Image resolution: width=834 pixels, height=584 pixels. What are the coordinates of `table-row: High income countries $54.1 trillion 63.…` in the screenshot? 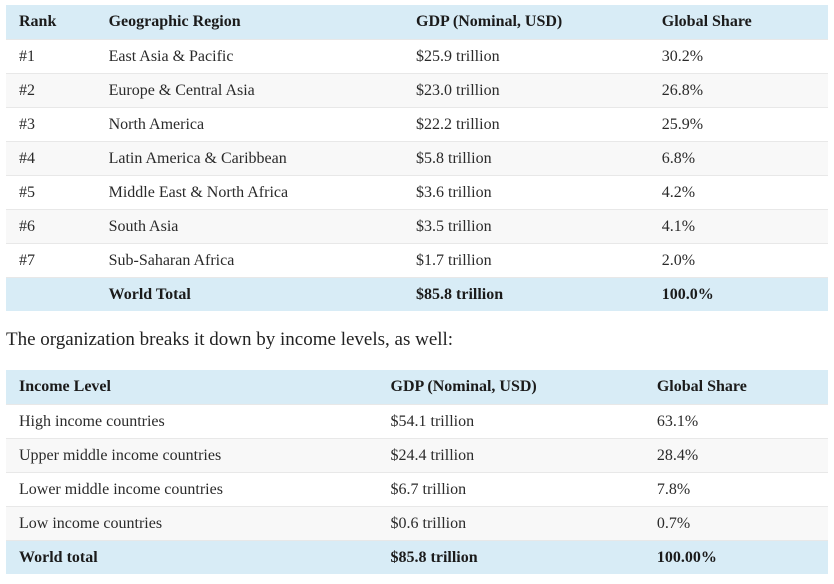 It's located at (417, 421).